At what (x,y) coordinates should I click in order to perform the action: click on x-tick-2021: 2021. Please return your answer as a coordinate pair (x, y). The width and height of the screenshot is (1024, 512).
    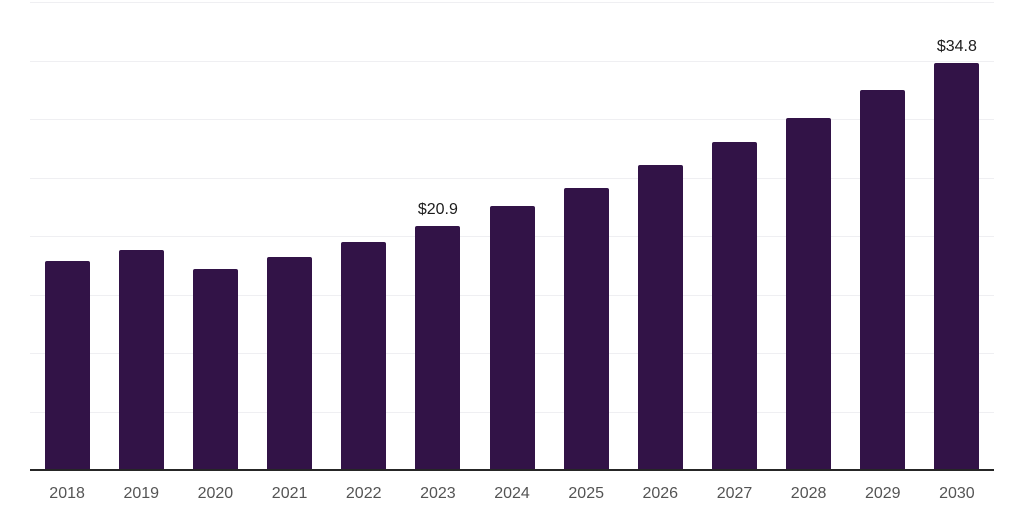
    Looking at the image, I should click on (289, 493).